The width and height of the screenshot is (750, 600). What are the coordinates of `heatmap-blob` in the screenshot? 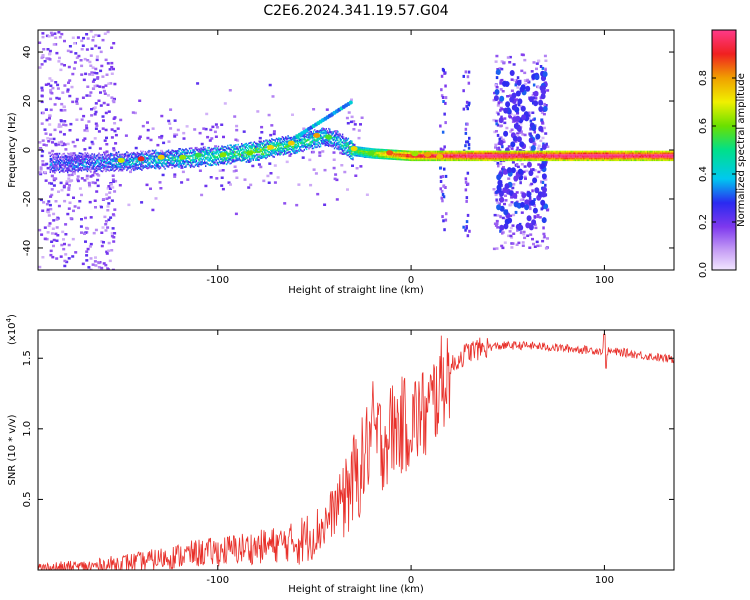 It's located at (538, 136).